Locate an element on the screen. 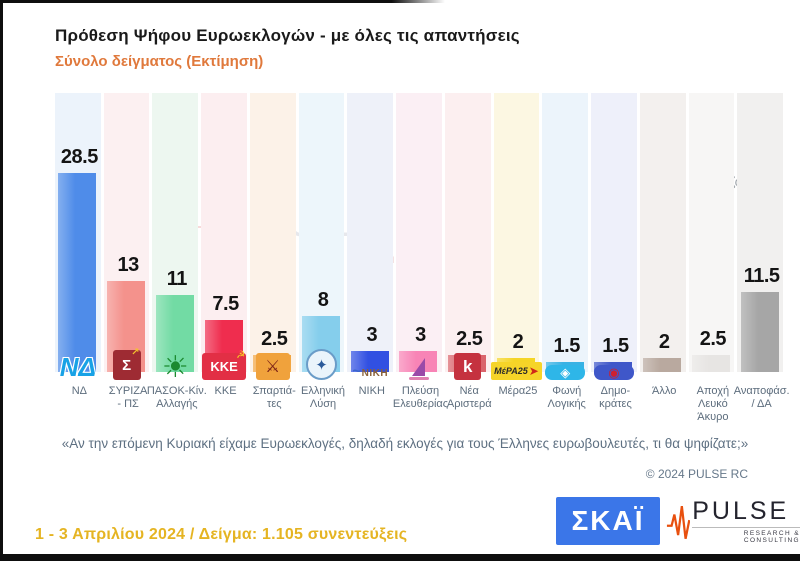  logo-apoxi-lefko-akyro is located at coordinates (712, 359).